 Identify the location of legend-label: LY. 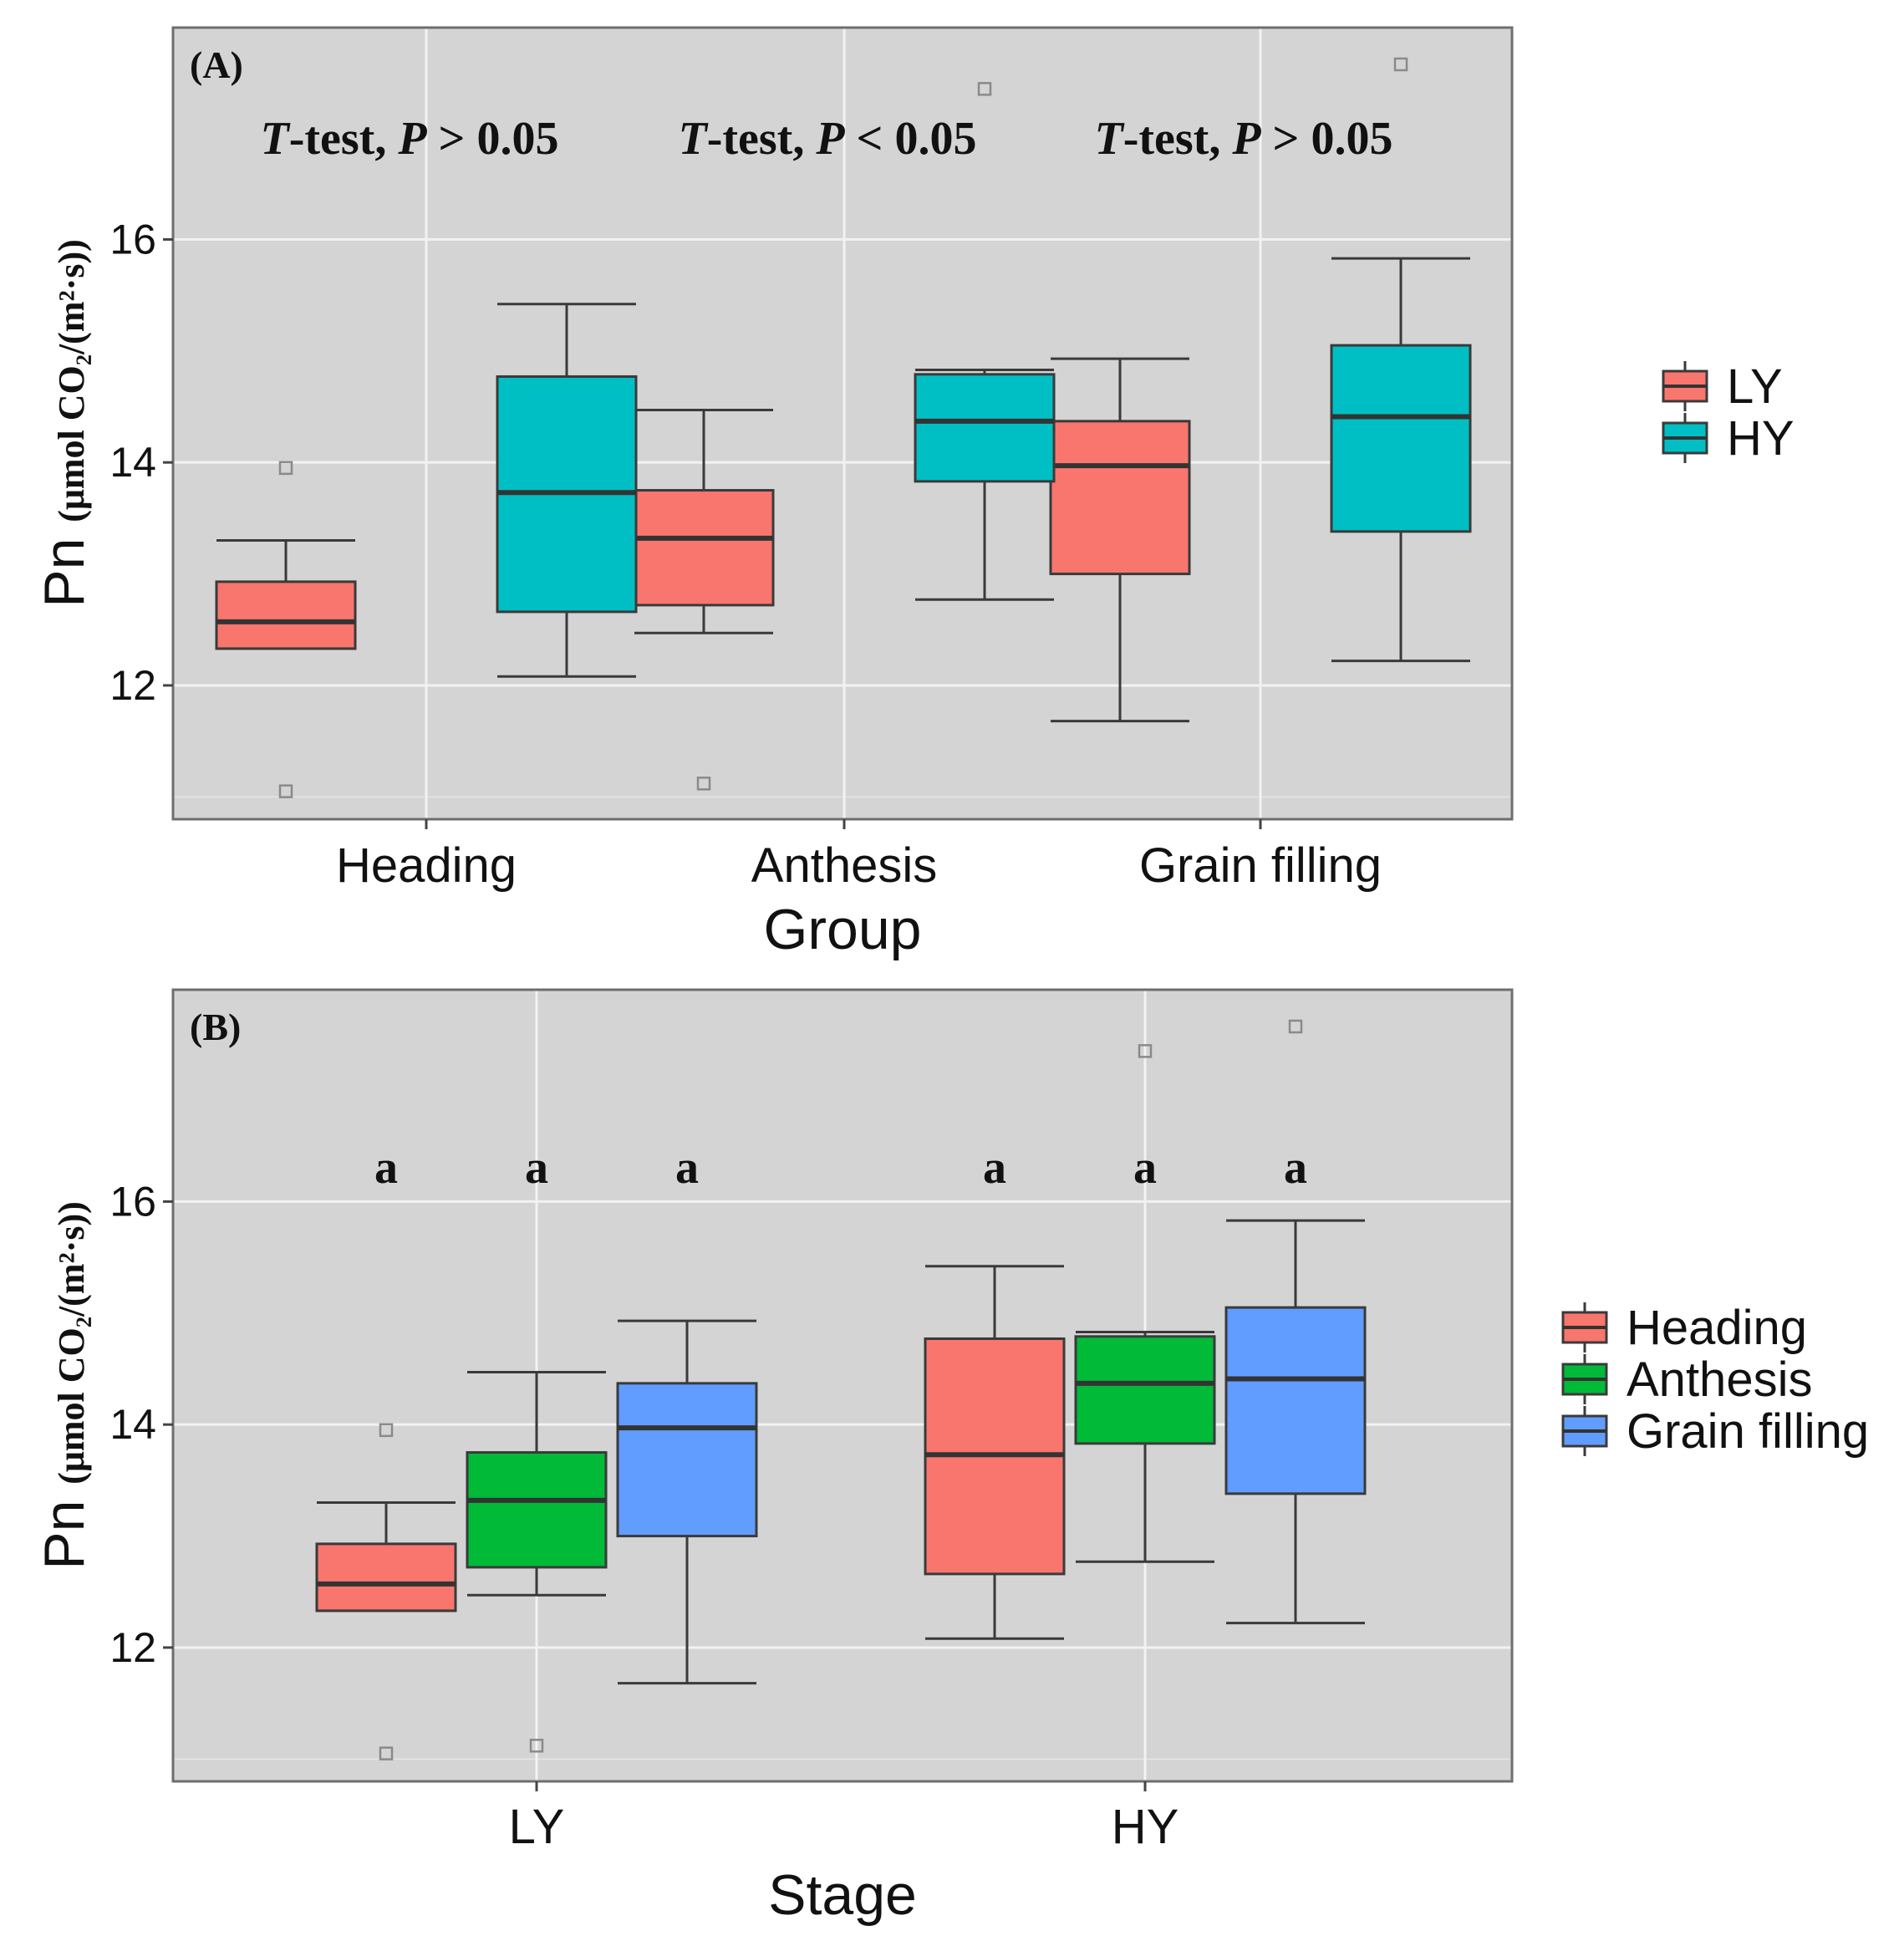
(1755, 386).